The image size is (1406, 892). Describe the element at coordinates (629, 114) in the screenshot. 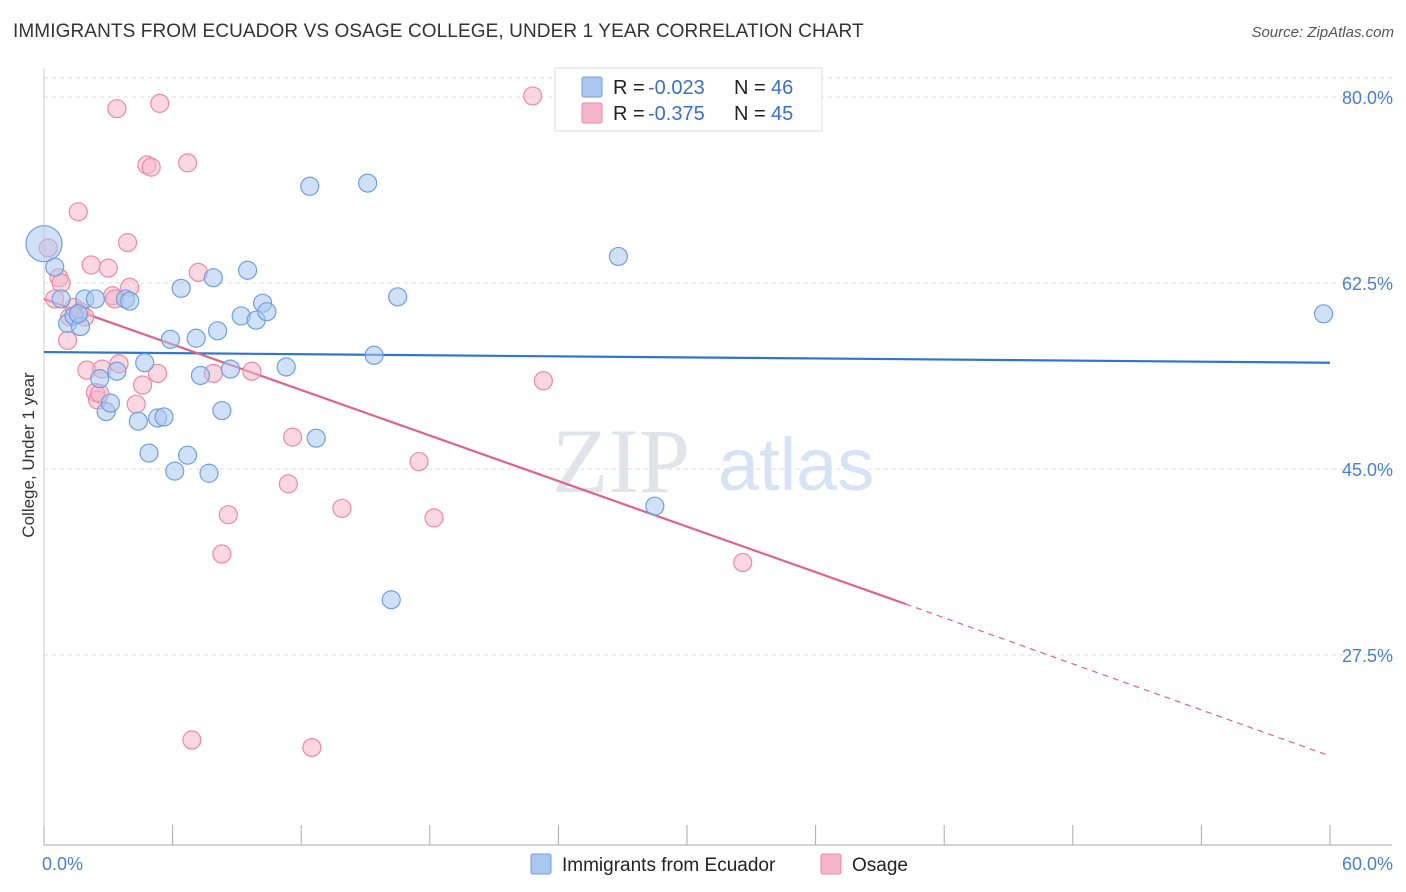

I see `legend-r-label-2: R =` at that location.